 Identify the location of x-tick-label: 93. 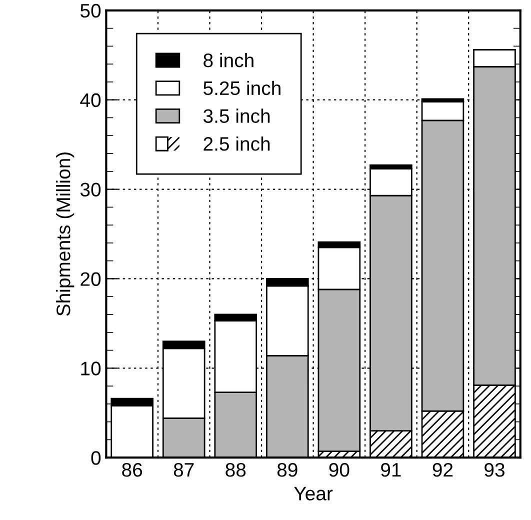
(494, 469).